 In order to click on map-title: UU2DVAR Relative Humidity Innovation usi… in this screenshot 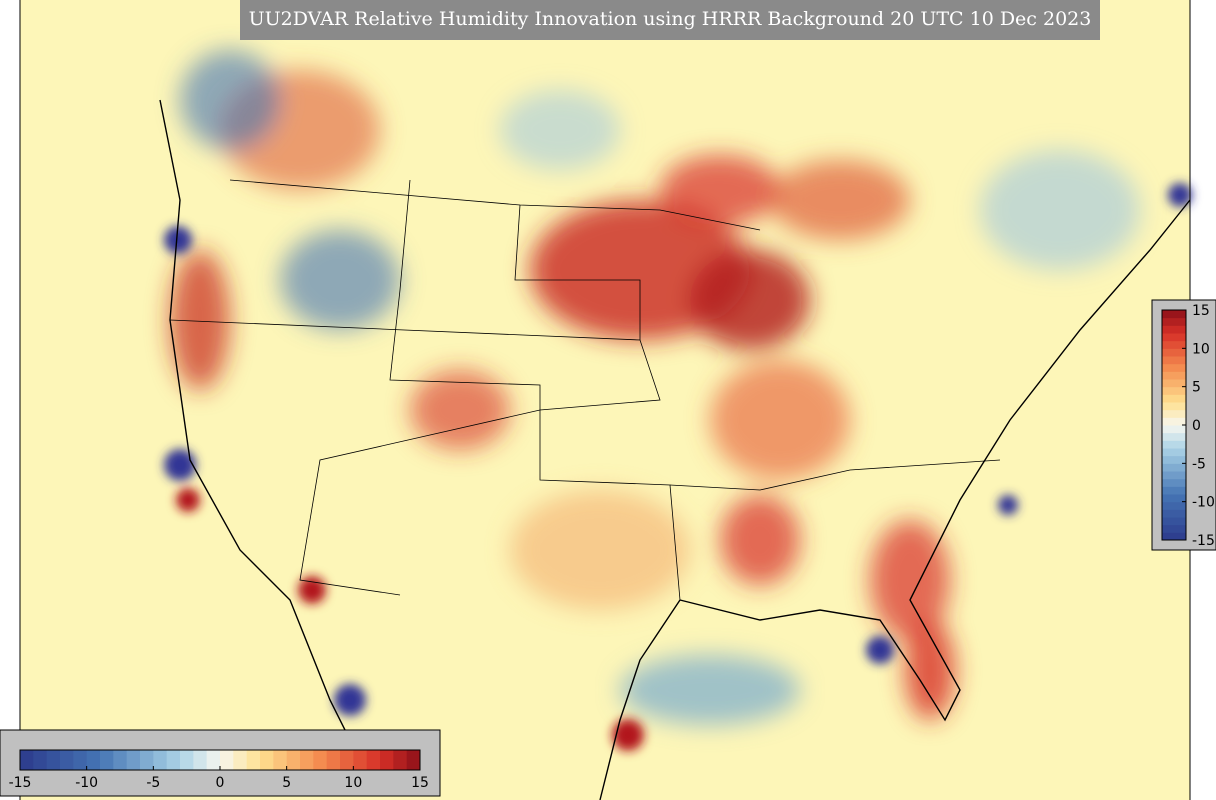, I will do `click(670, 19)`.